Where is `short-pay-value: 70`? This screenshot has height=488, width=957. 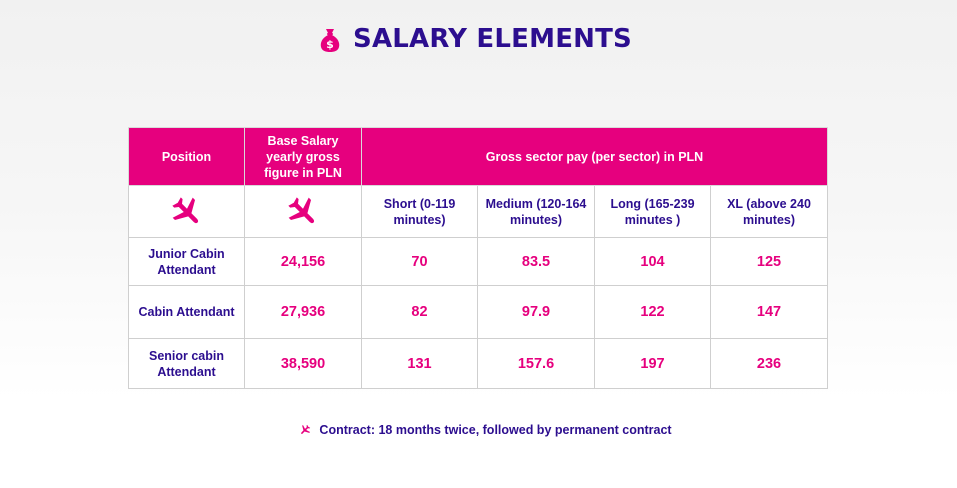
short-pay-value: 70 is located at coordinates (419, 261).